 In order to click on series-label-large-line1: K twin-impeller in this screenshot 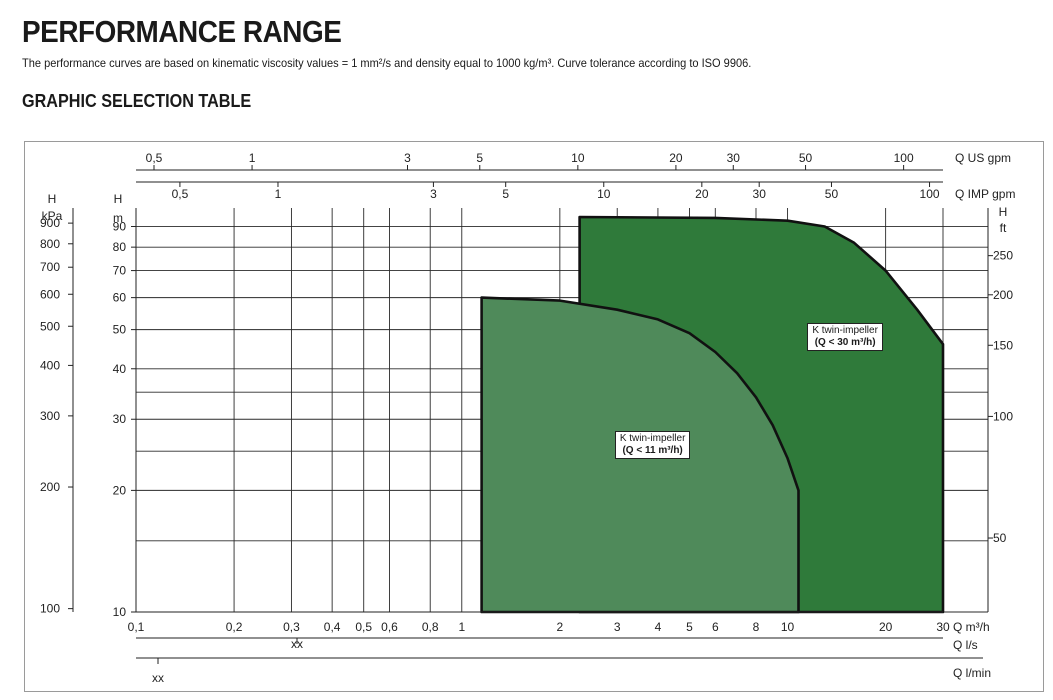, I will do `click(845, 330)`.